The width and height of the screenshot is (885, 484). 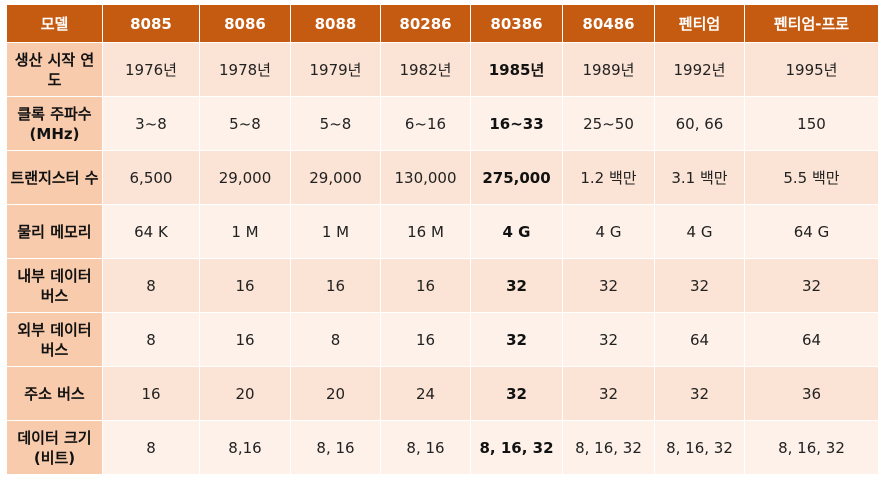 What do you see at coordinates (245, 447) in the screenshot?
I see `table-cell: 8,16` at bounding box center [245, 447].